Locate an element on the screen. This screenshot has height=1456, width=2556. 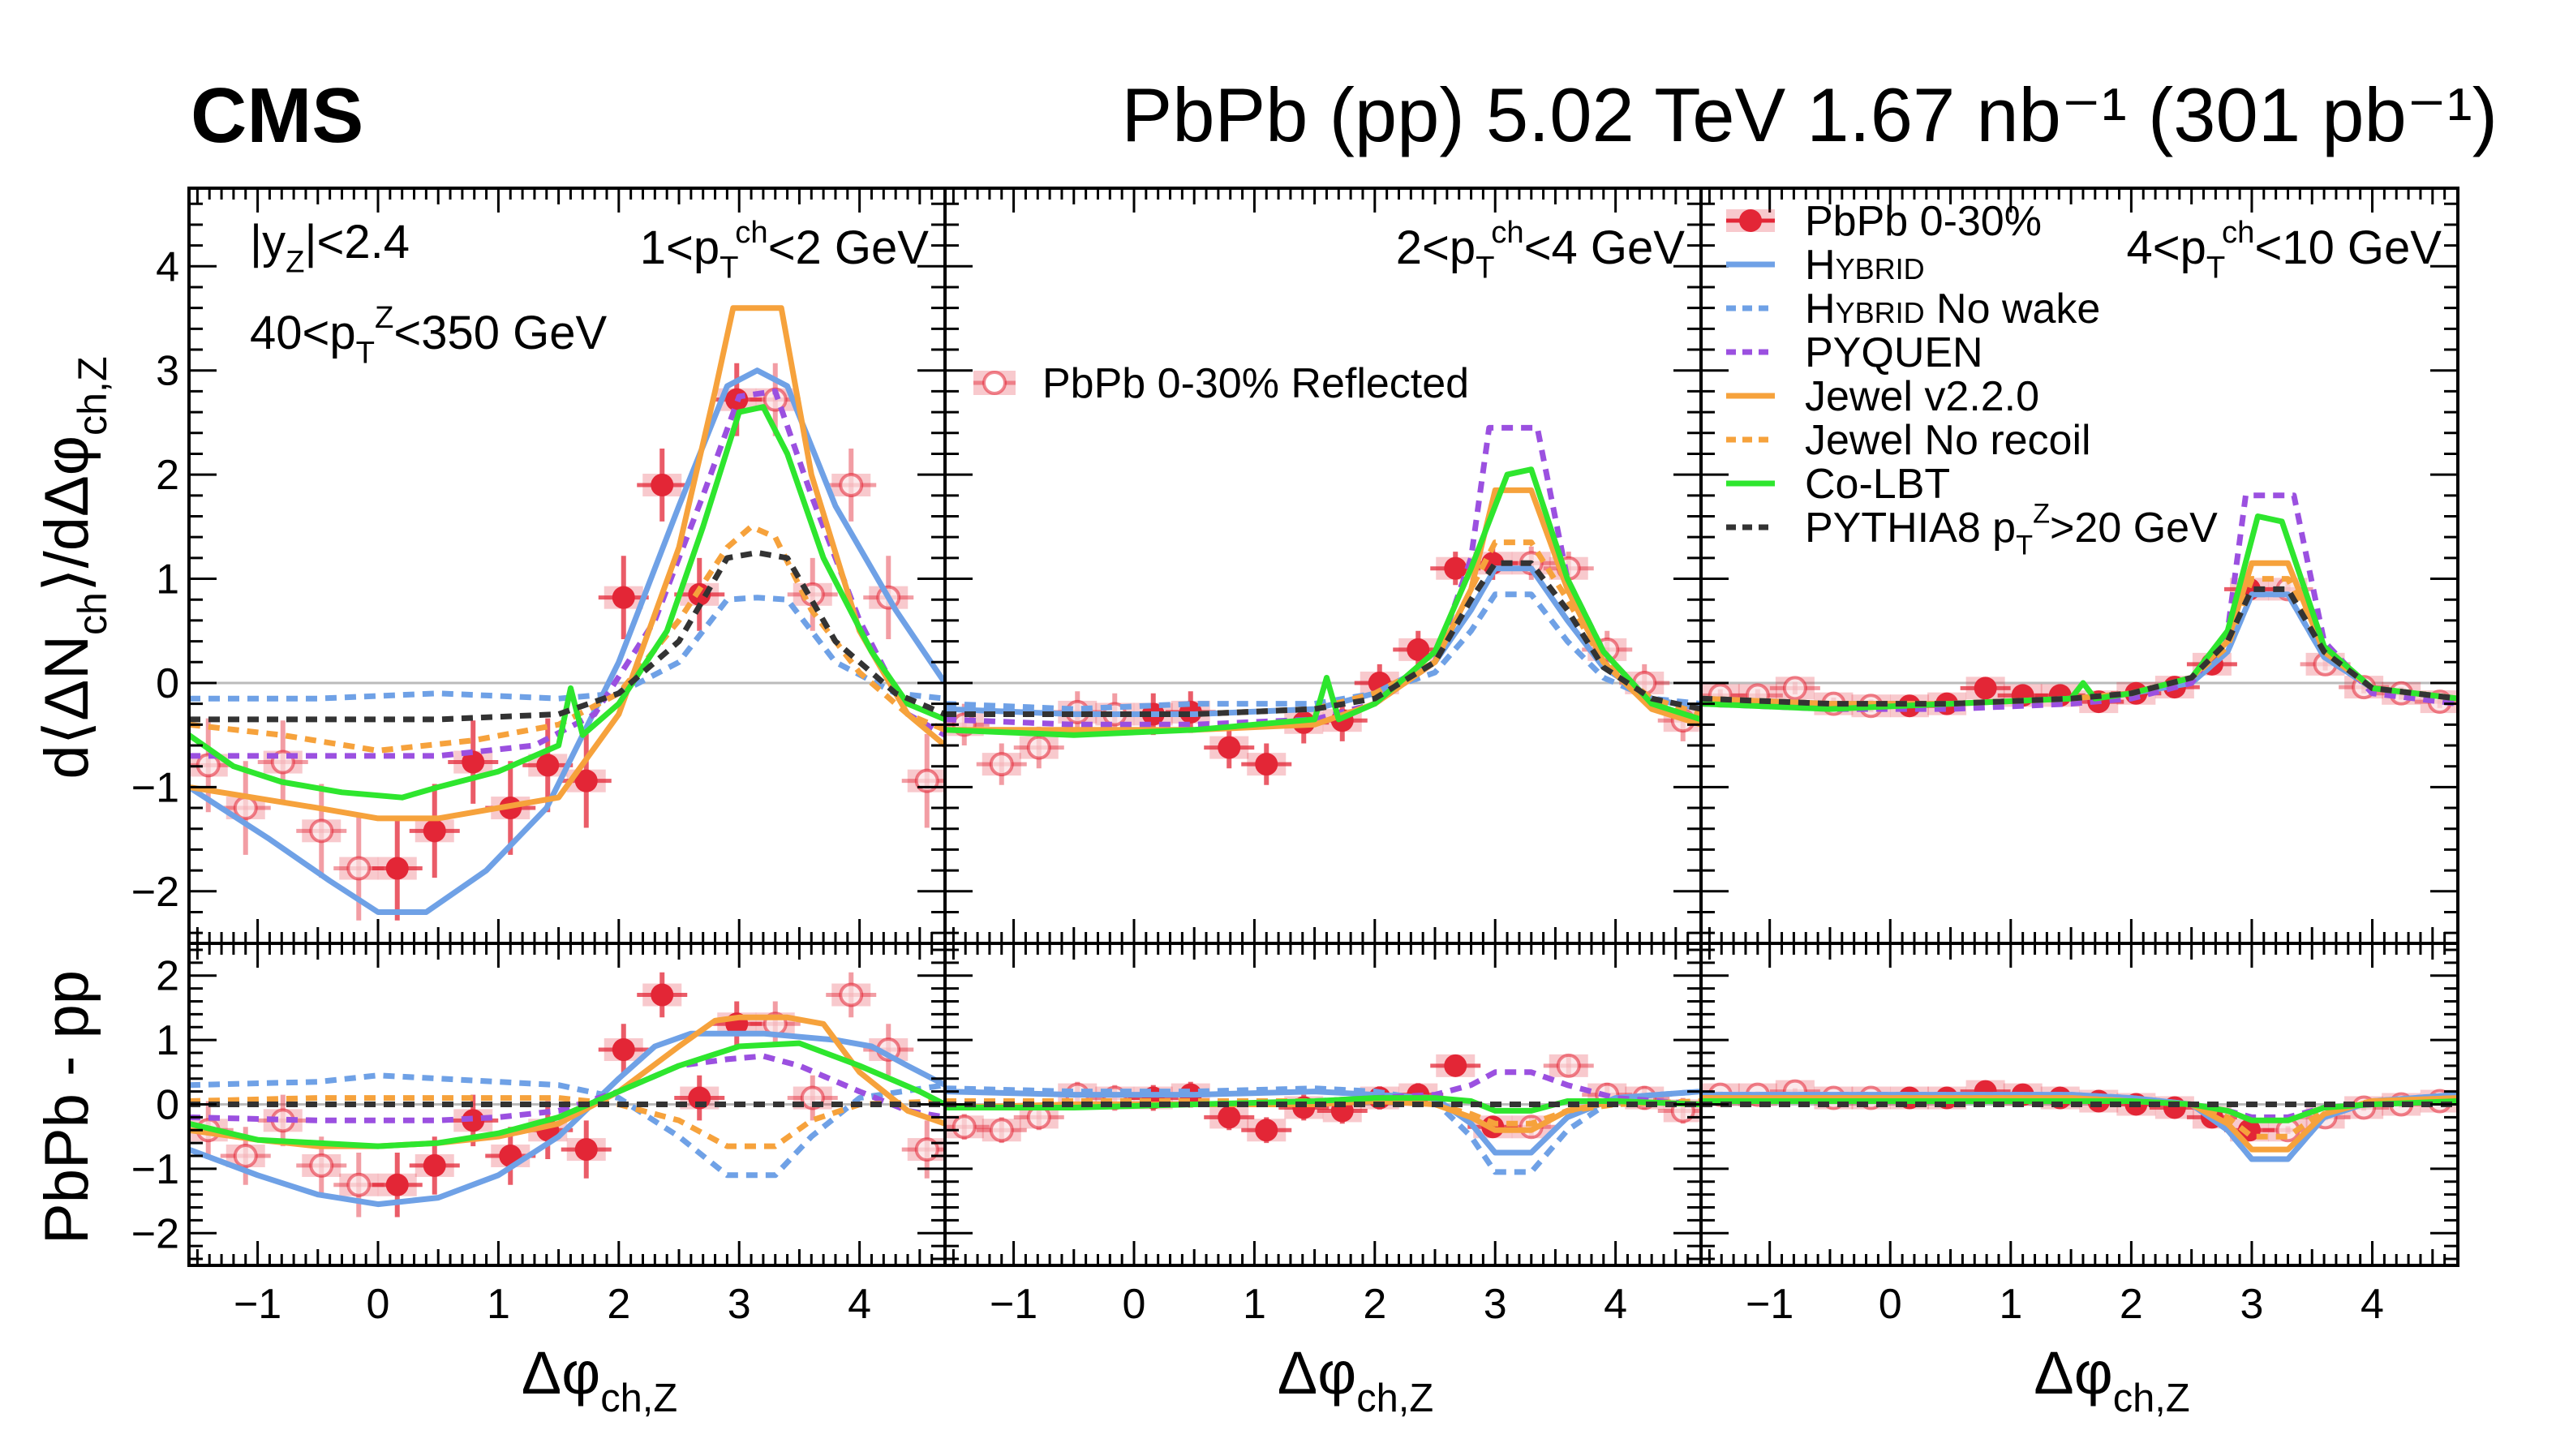
luminosity-label: PbPb (pp) 5.02 TeV 1.67 nb⁻¹ (301 pb⁻¹) is located at coordinates (1810, 115).